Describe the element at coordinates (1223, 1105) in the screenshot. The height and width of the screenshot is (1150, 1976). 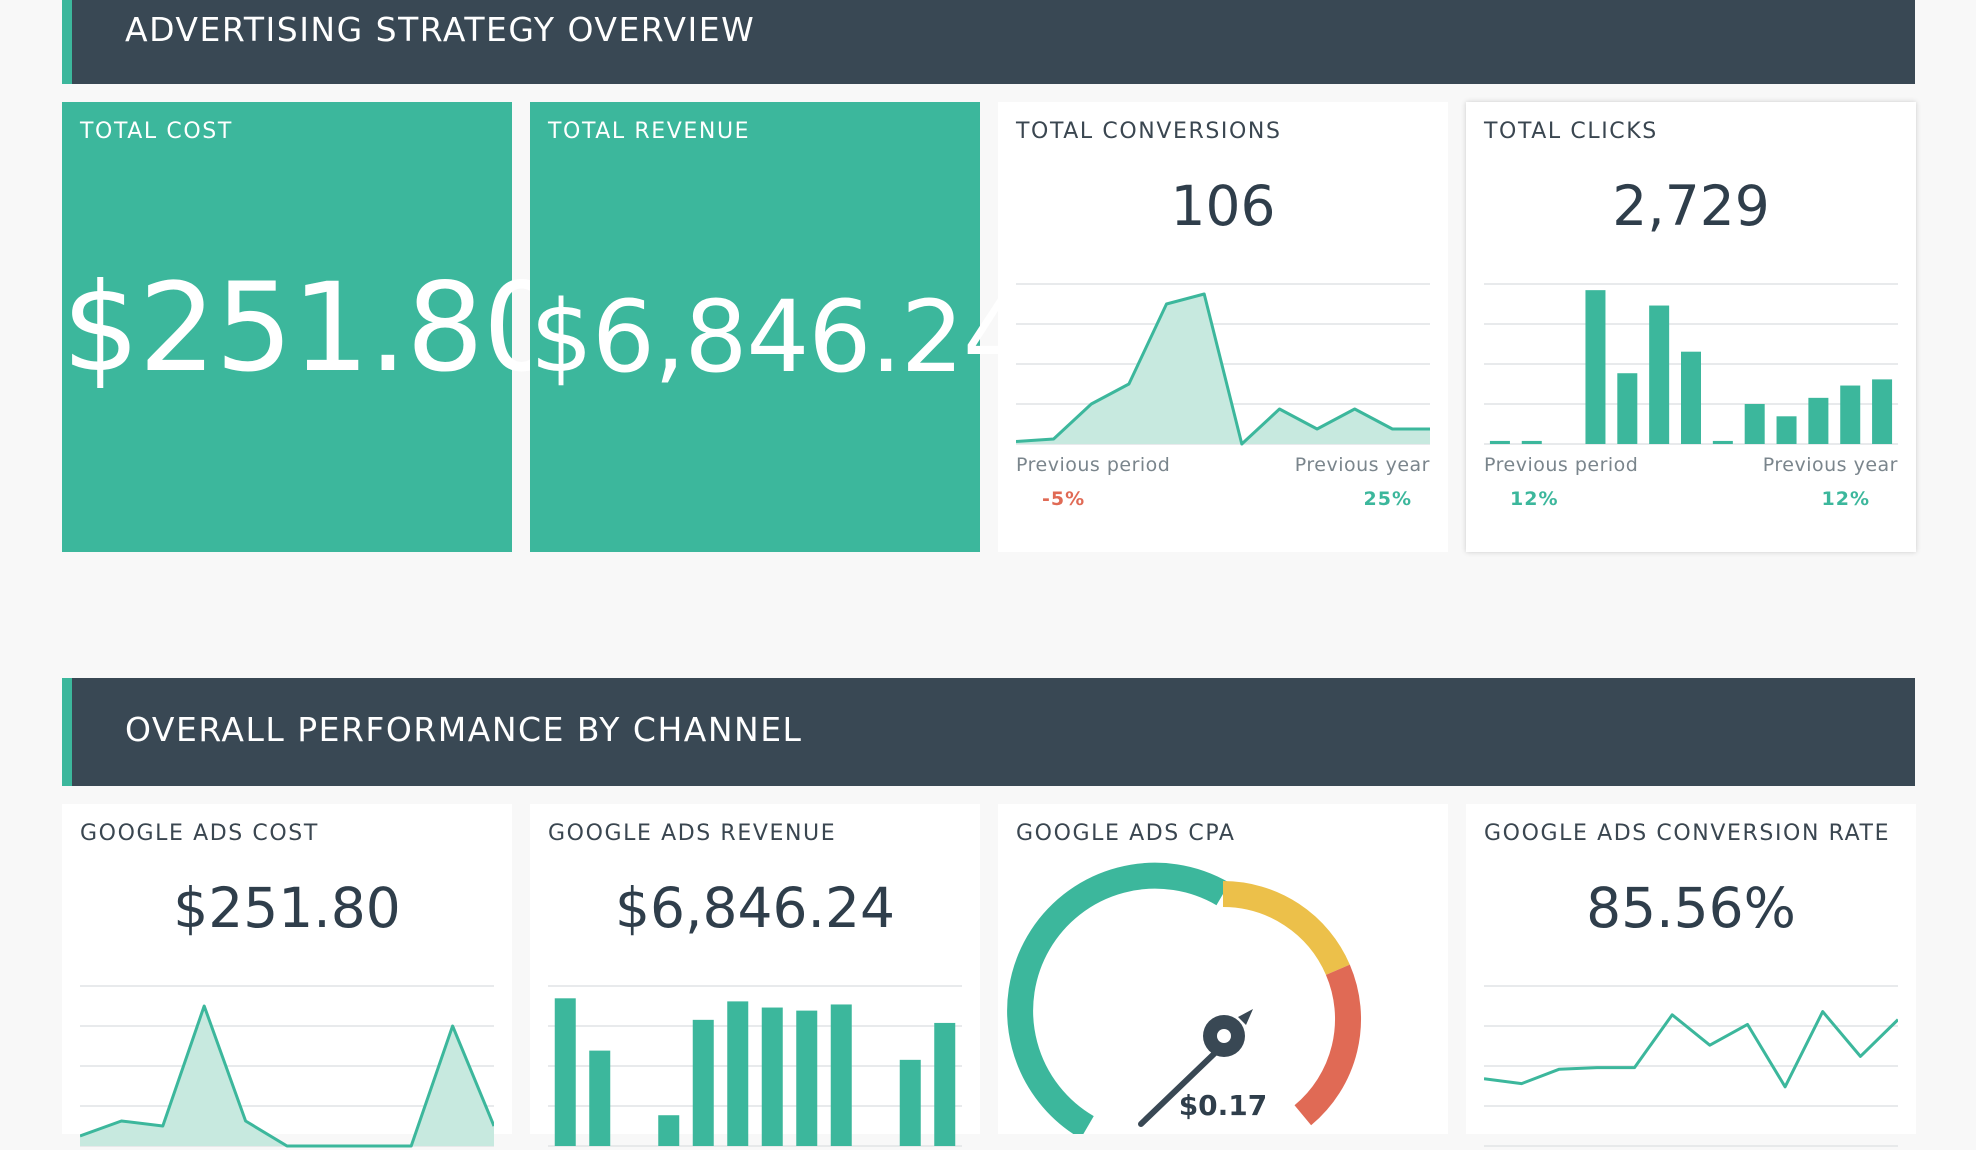
I see `cpa-value: $0.17` at that location.